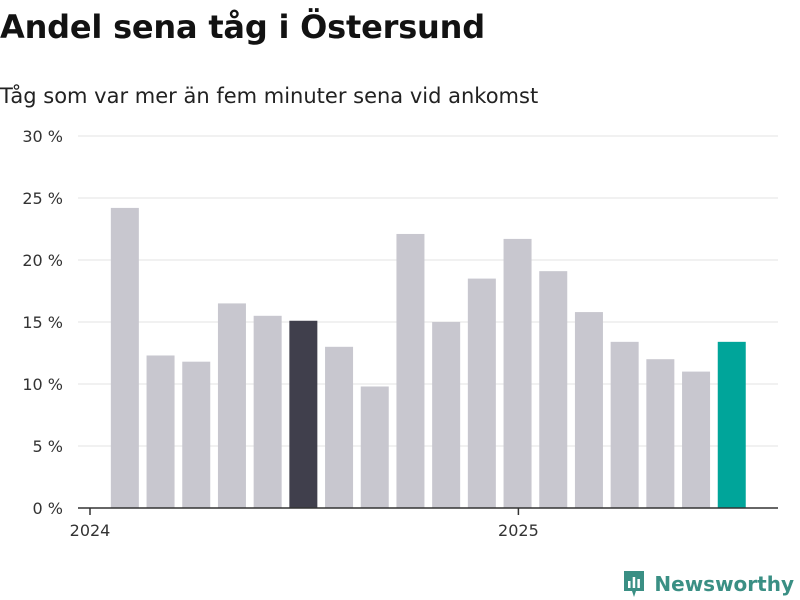 The width and height of the screenshot is (800, 600). Describe the element at coordinates (42, 198) in the screenshot. I see `y-tick-label: 25 %` at that location.